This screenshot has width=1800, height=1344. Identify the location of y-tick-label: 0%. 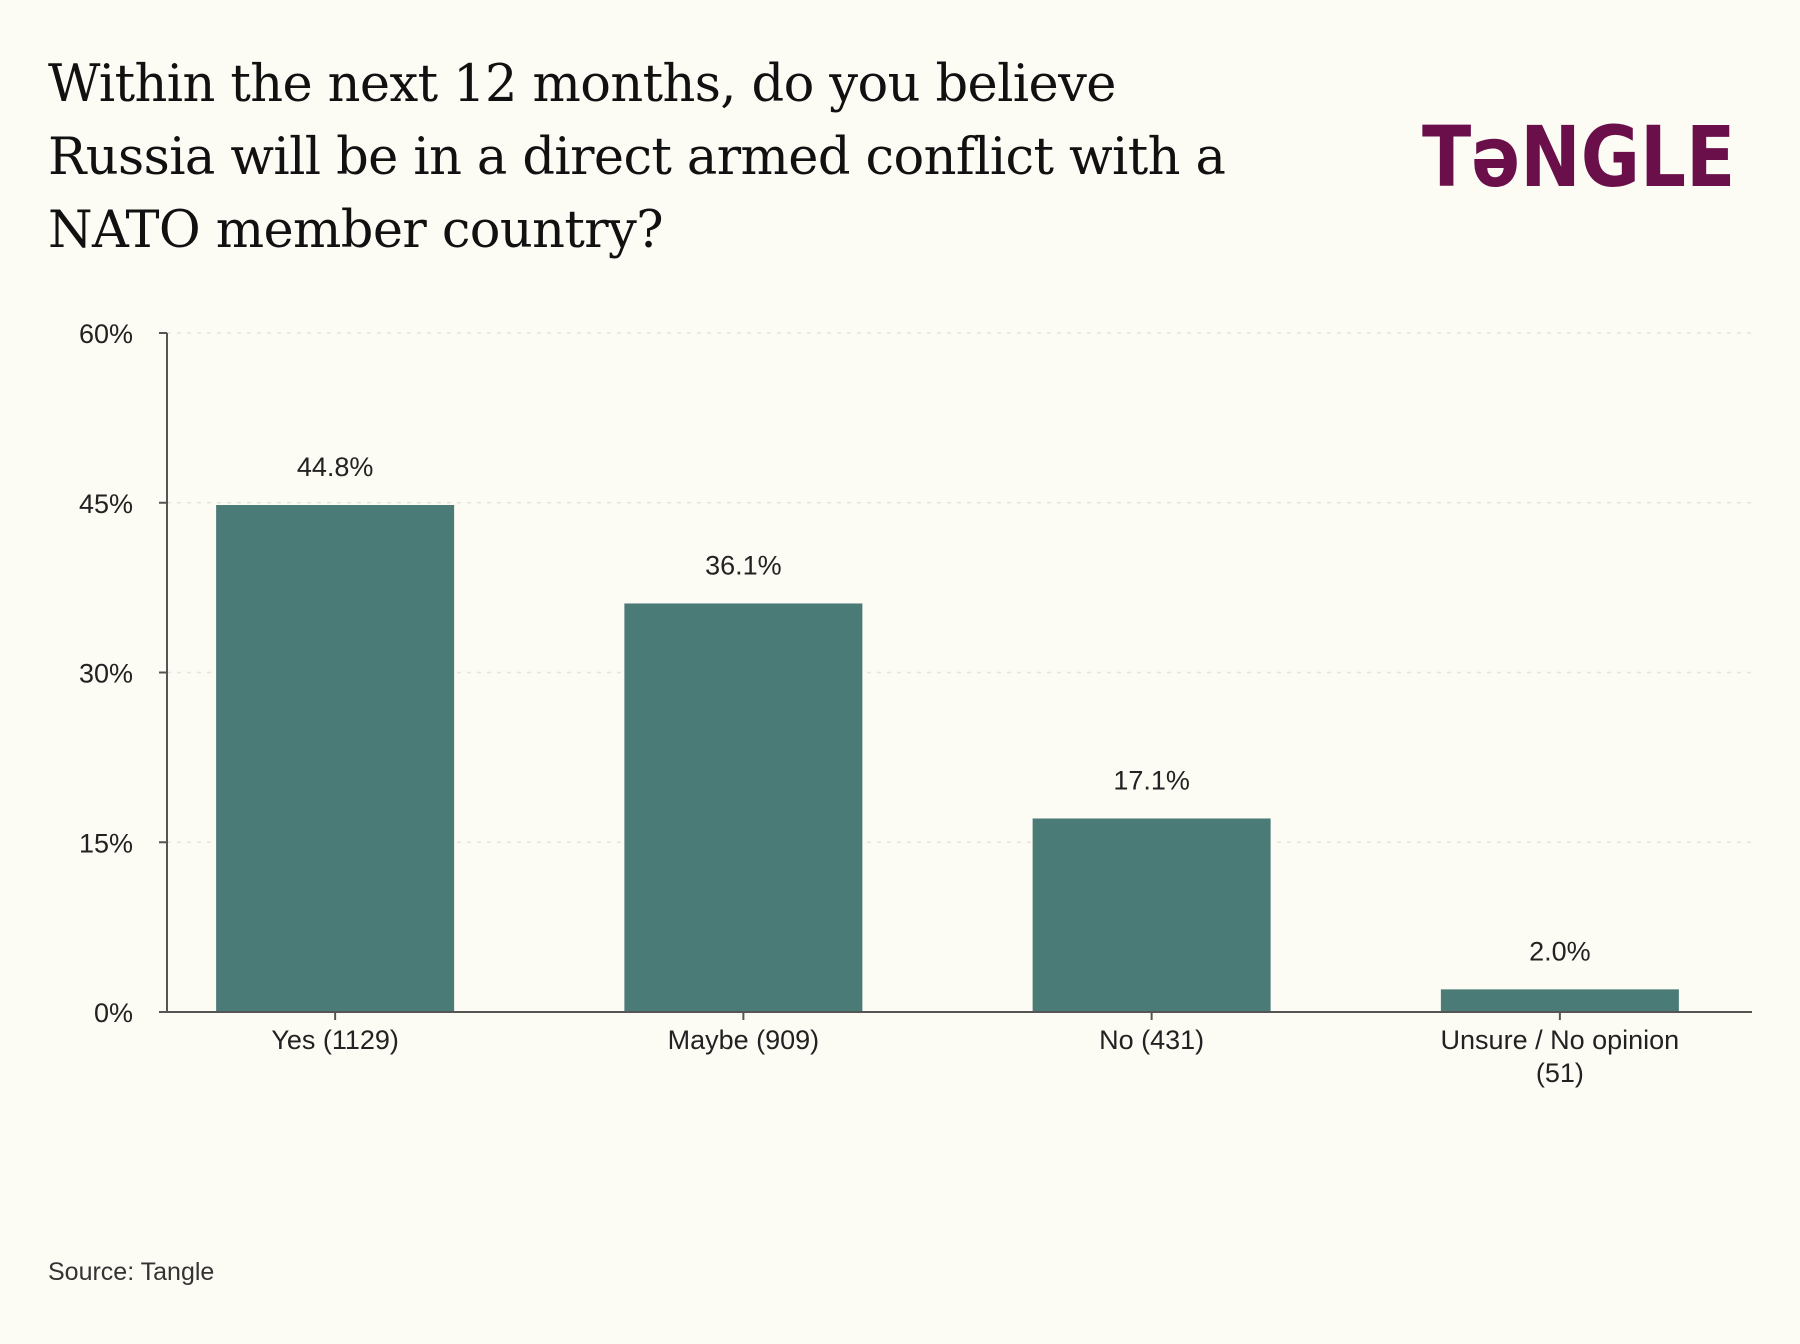
(113, 1013).